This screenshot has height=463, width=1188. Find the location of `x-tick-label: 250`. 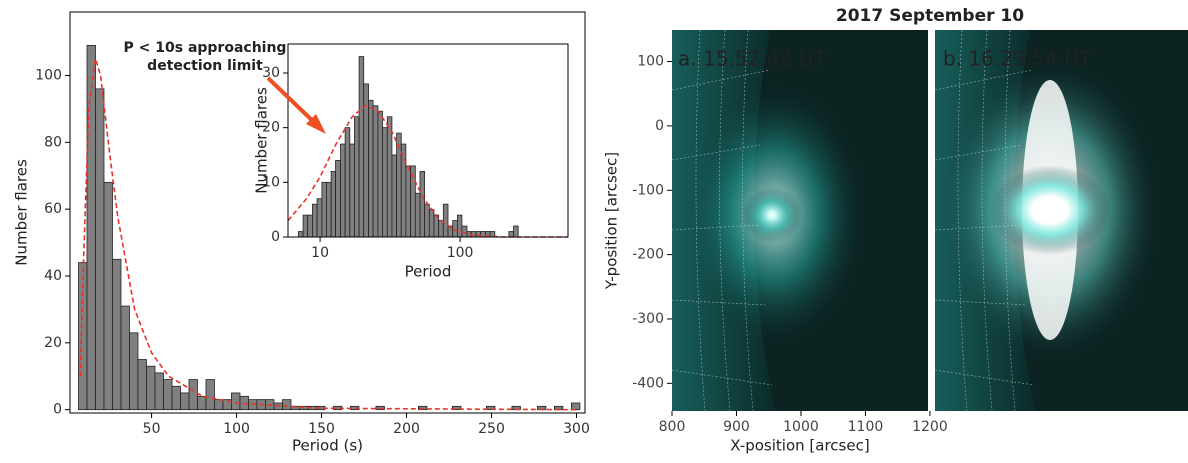

x-tick-label: 250 is located at coordinates (491, 429).